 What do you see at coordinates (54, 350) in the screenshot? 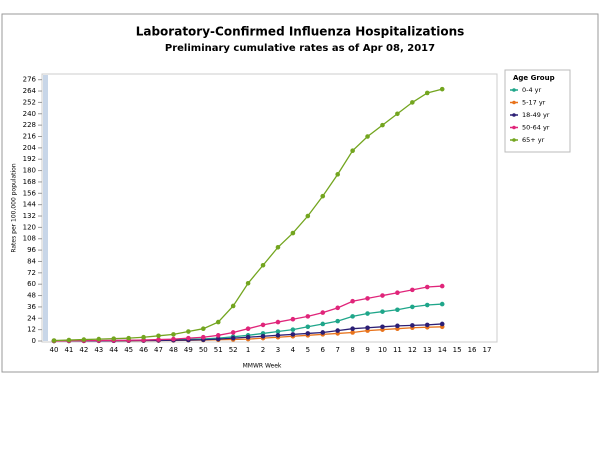
I see `x-tick-label: 40` at bounding box center [54, 350].